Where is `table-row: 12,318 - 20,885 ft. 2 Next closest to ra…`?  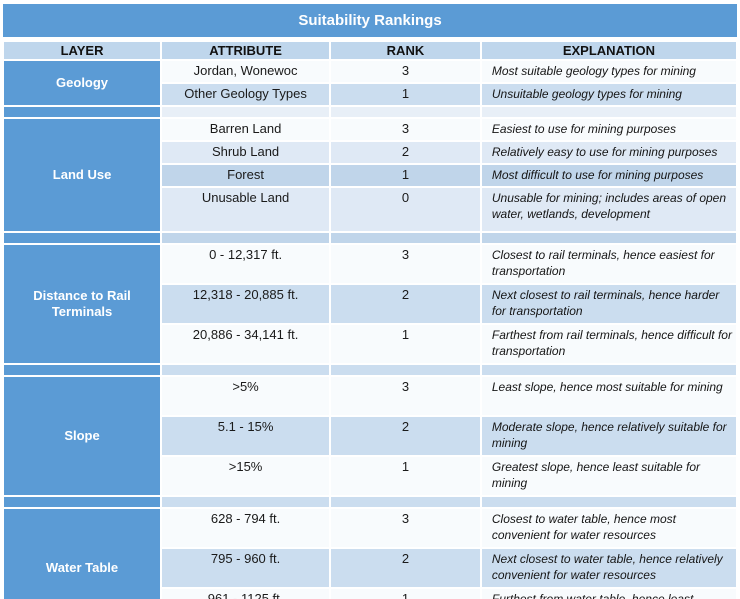 table-row: 12,318 - 20,885 ft. 2 Next closest to ra… is located at coordinates (370, 304).